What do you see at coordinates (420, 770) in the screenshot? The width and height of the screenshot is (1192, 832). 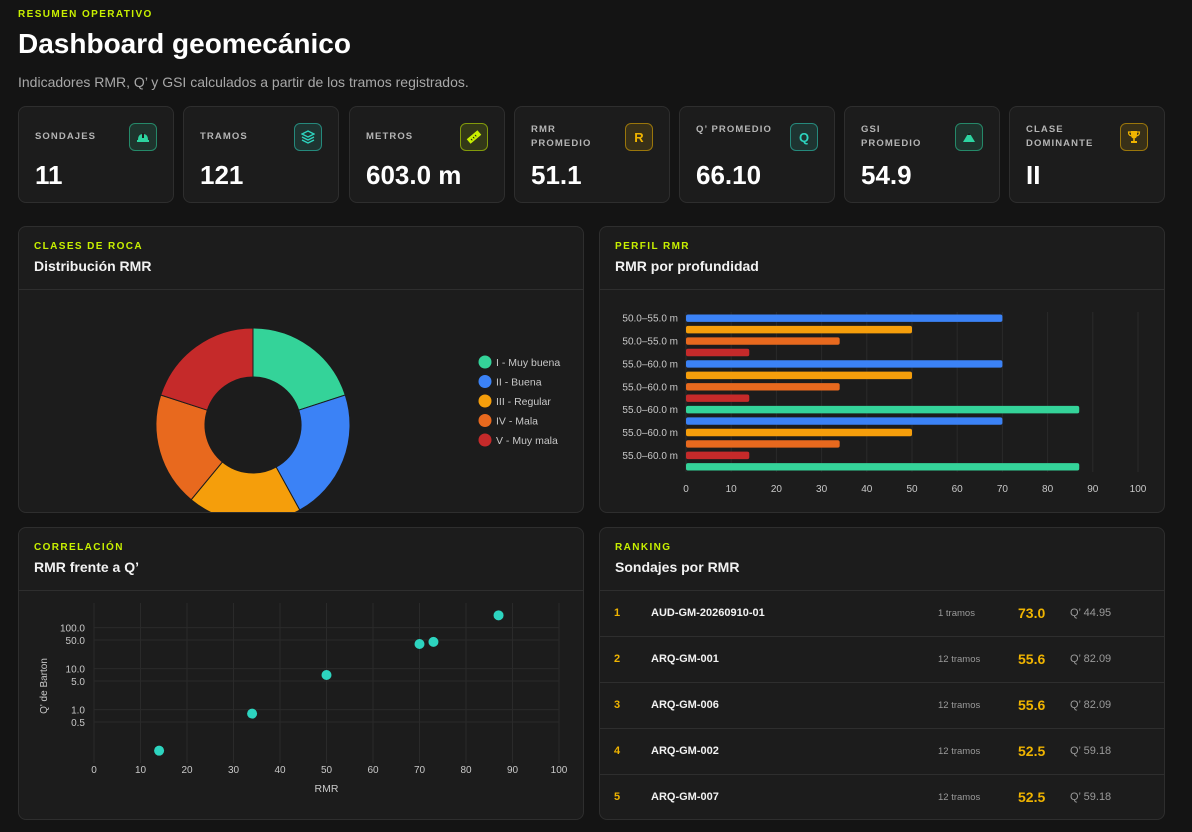 I see `x-tick-label: 70` at bounding box center [420, 770].